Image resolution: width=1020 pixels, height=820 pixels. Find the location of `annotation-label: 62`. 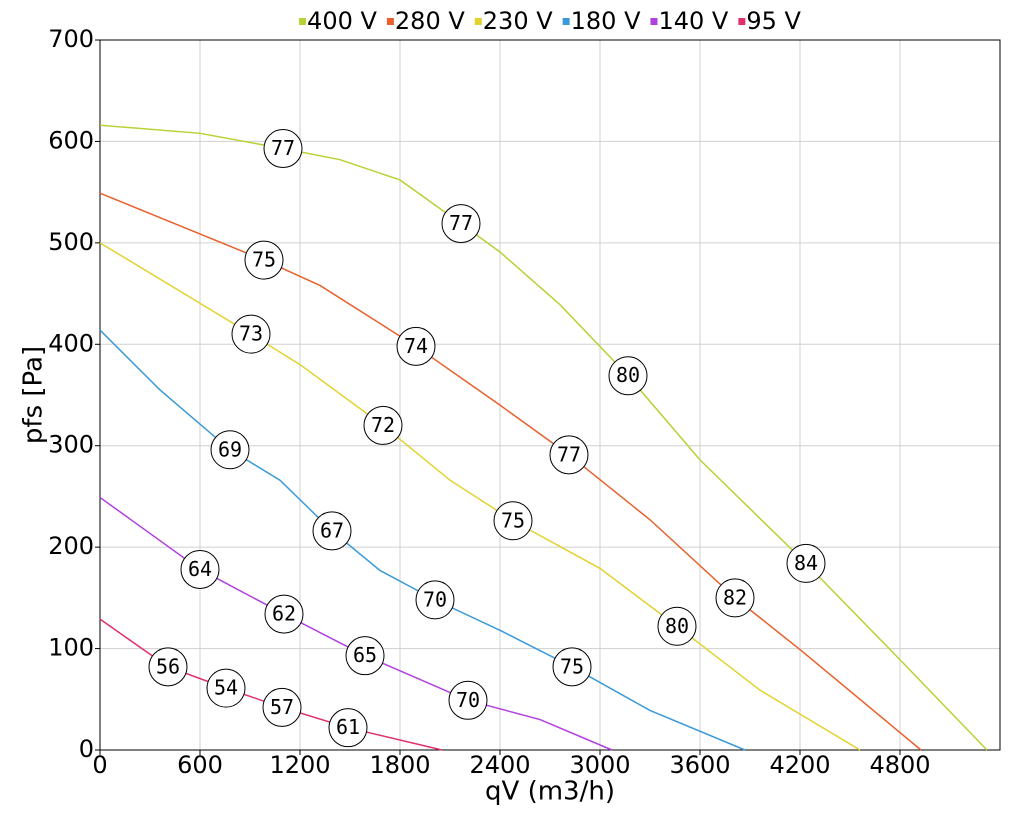

annotation-label: 62 is located at coordinates (284, 614).